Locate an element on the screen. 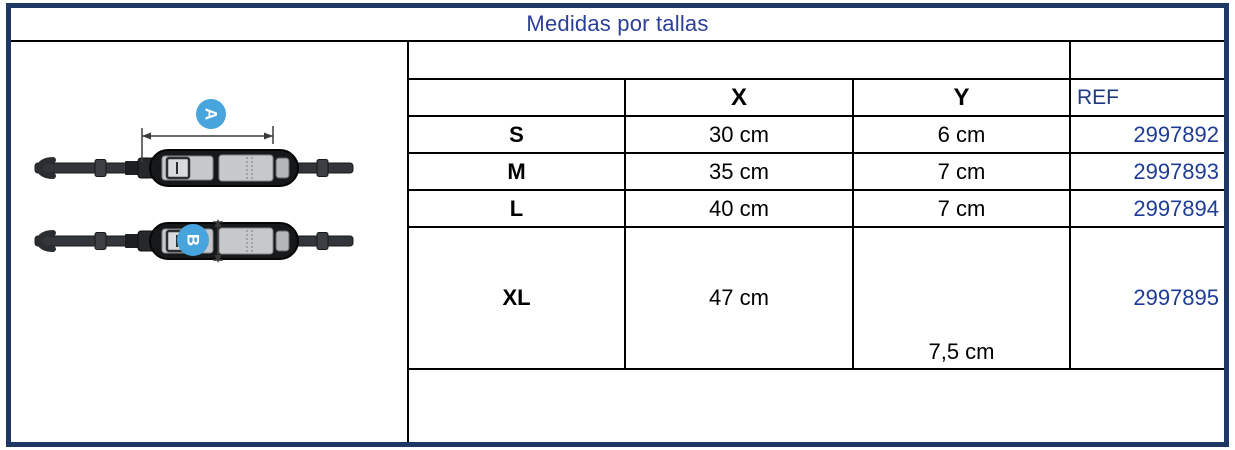 The height and width of the screenshot is (450, 1235). dimension-b-arrow-bottom is located at coordinates (218, 259).